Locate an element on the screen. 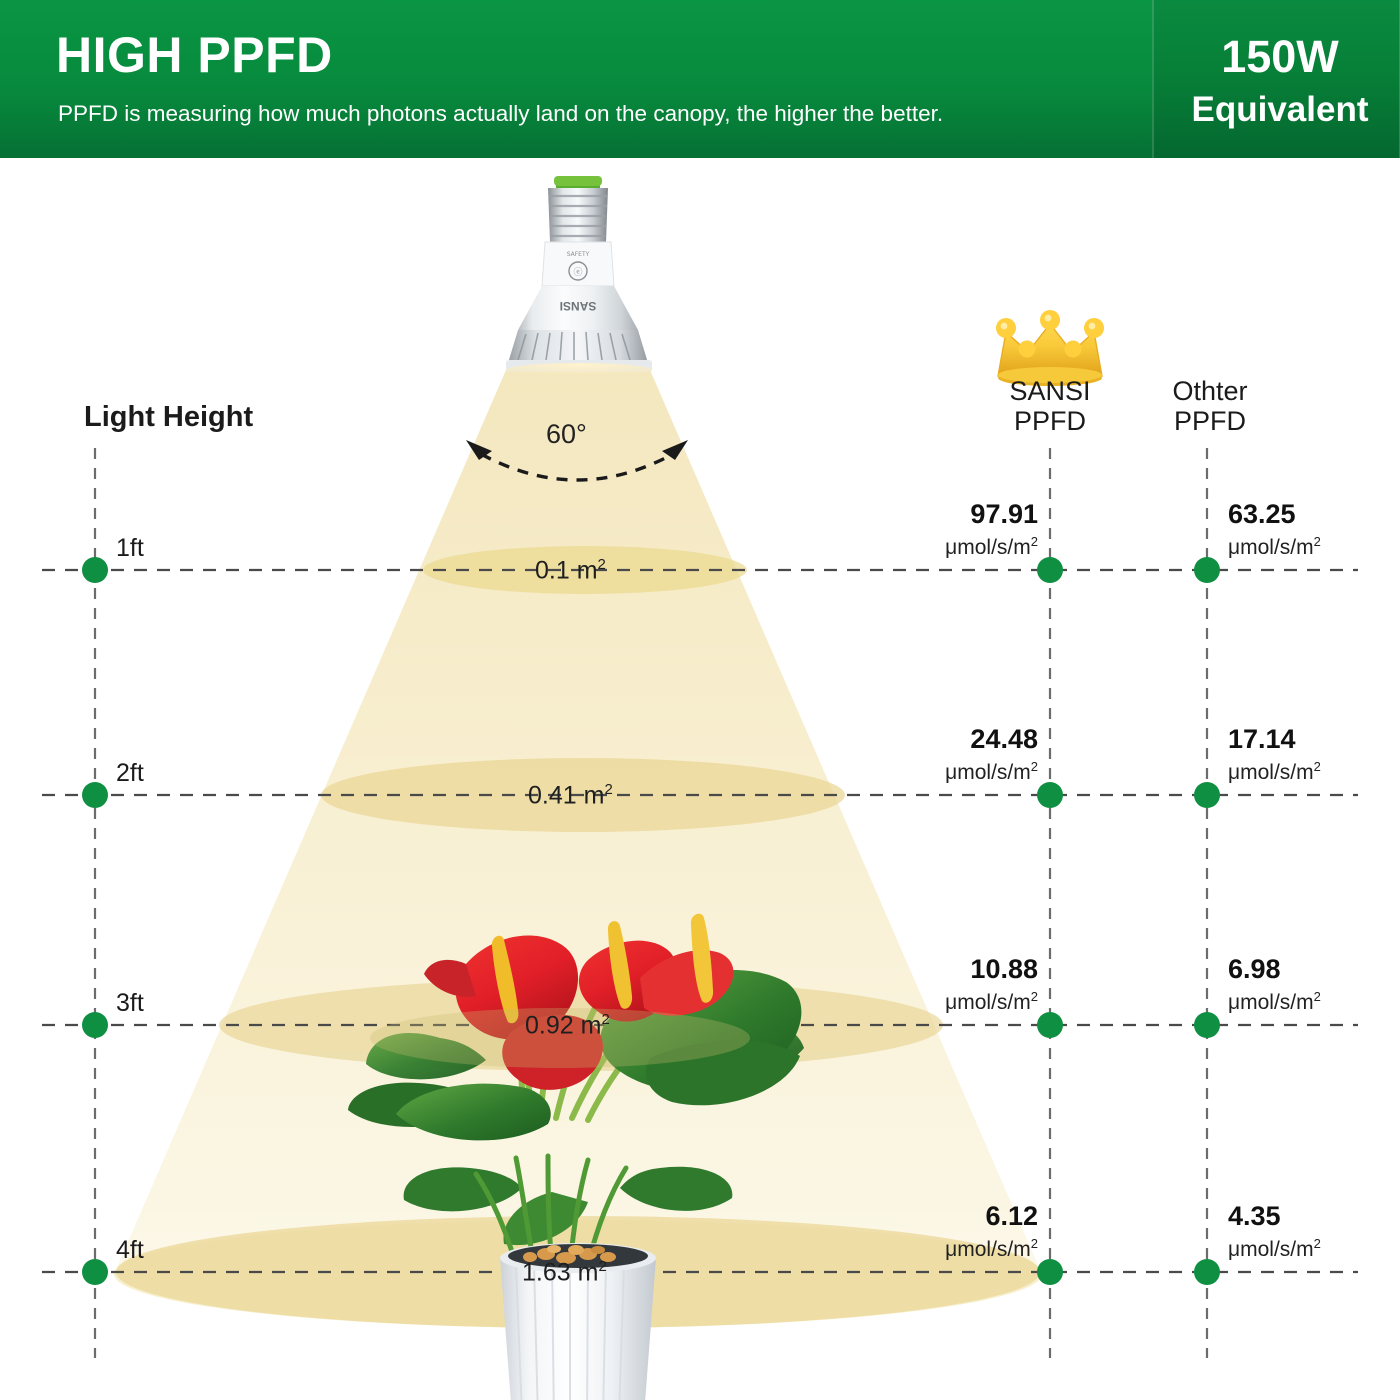  coverage-ellipse-1ft is located at coordinates (585, 570).